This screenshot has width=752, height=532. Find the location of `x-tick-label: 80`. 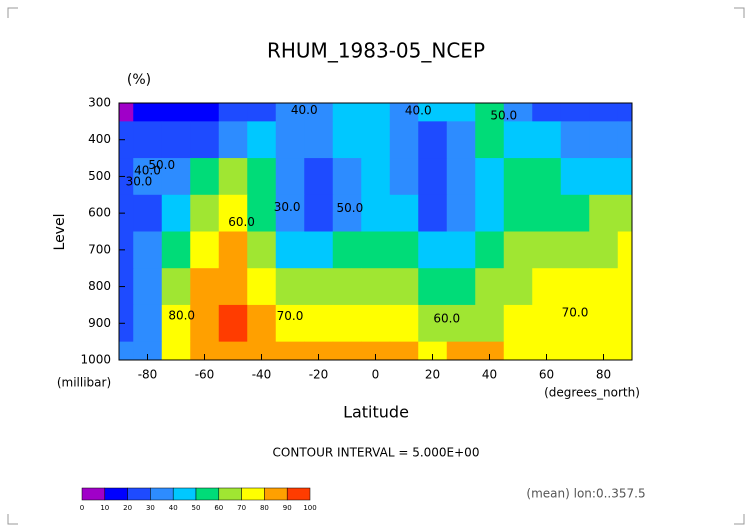

x-tick-label: 80 is located at coordinates (603, 375).